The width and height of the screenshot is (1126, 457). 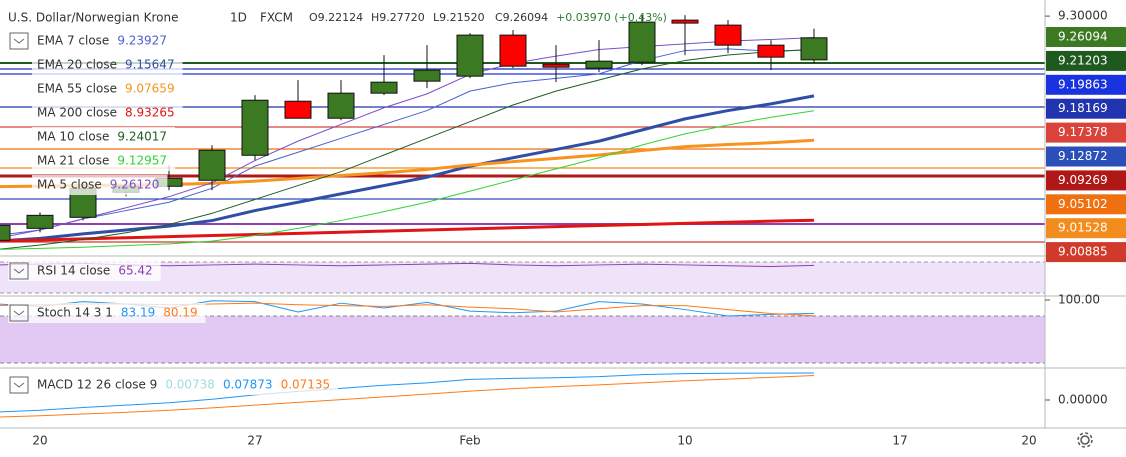 What do you see at coordinates (1083, 399) in the screenshot?
I see `y-tick-label: 0.00000` at bounding box center [1083, 399].